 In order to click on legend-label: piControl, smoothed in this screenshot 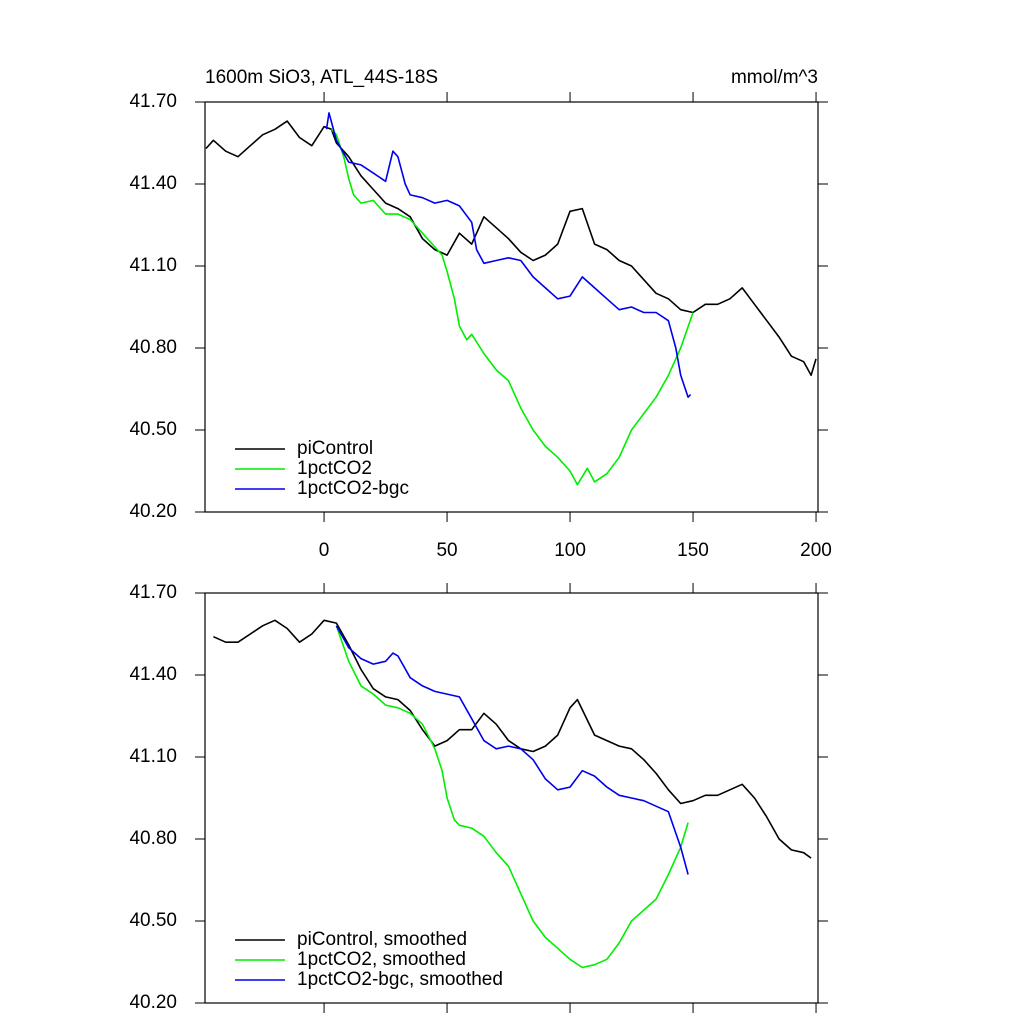, I will do `click(382, 939)`.